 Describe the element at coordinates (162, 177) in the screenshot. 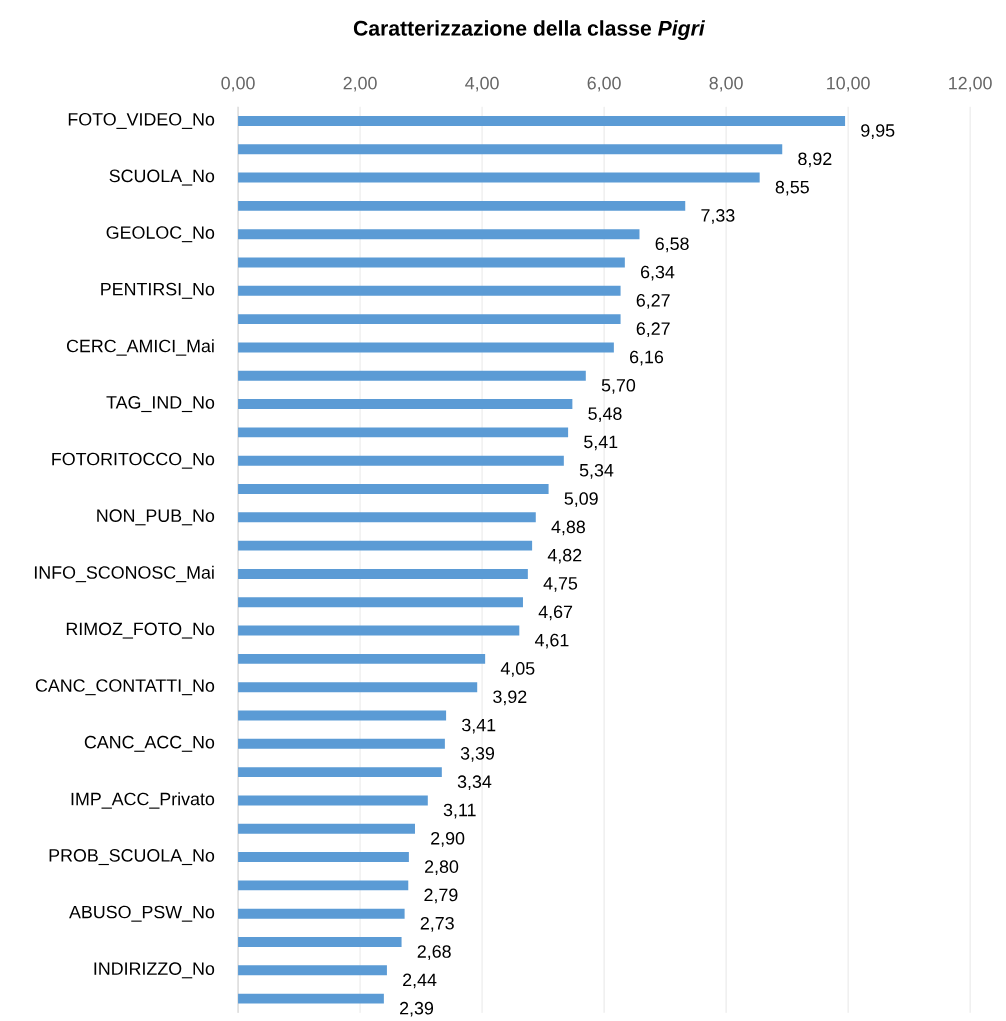

I see `y-tick-label: SCUOLA_No` at that location.